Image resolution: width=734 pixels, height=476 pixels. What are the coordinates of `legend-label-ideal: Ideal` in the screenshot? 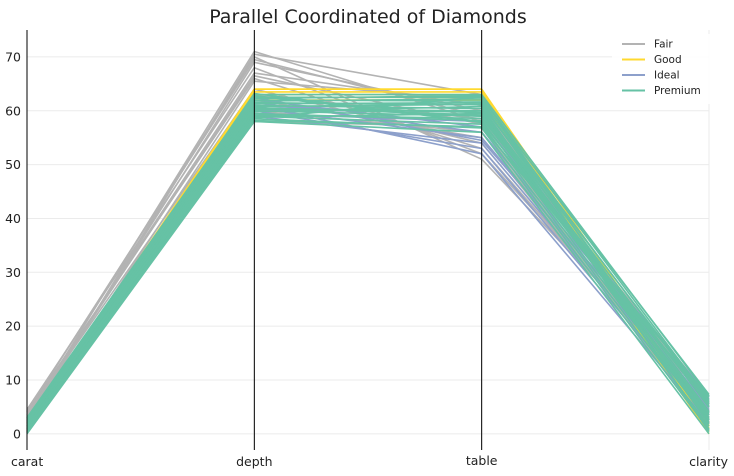 It's located at (667, 76).